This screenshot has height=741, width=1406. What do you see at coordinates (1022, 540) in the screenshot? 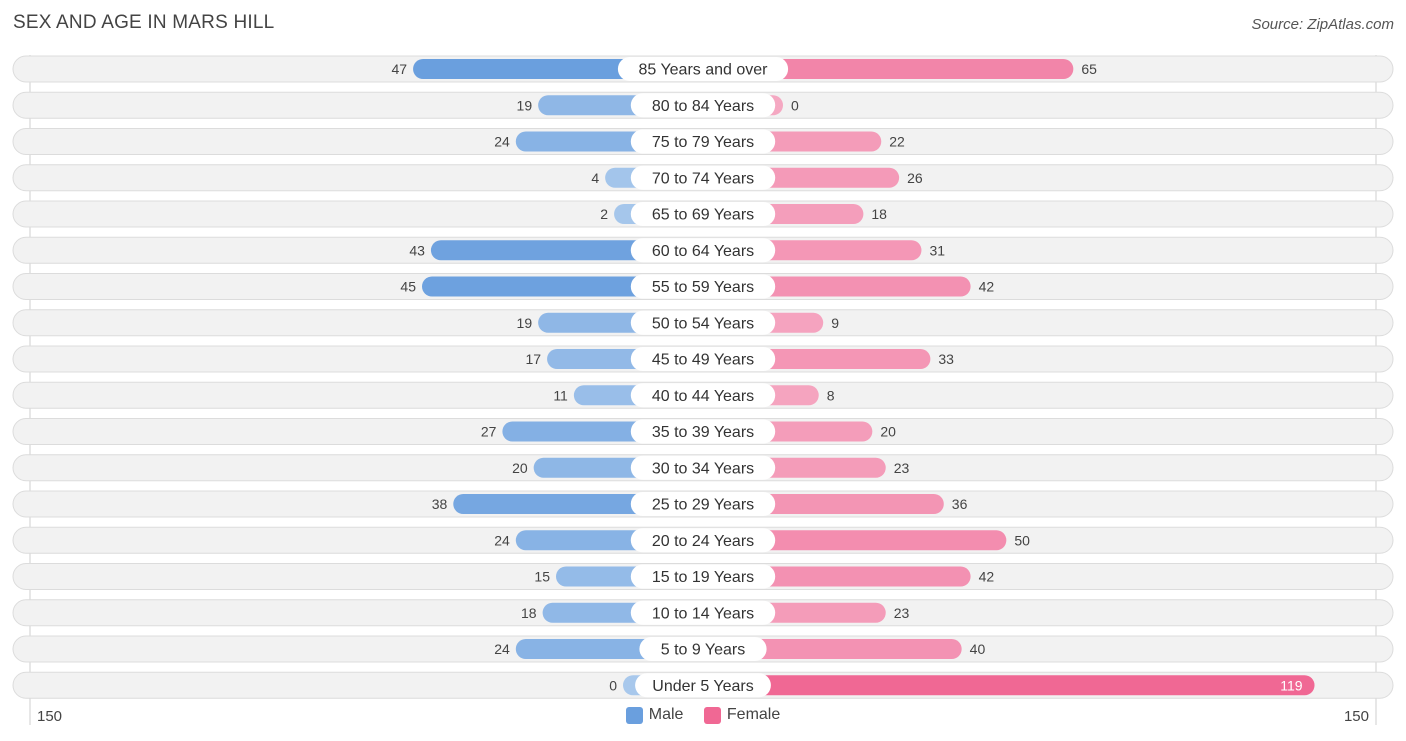
I see `female-value-label: 50` at bounding box center [1022, 540].